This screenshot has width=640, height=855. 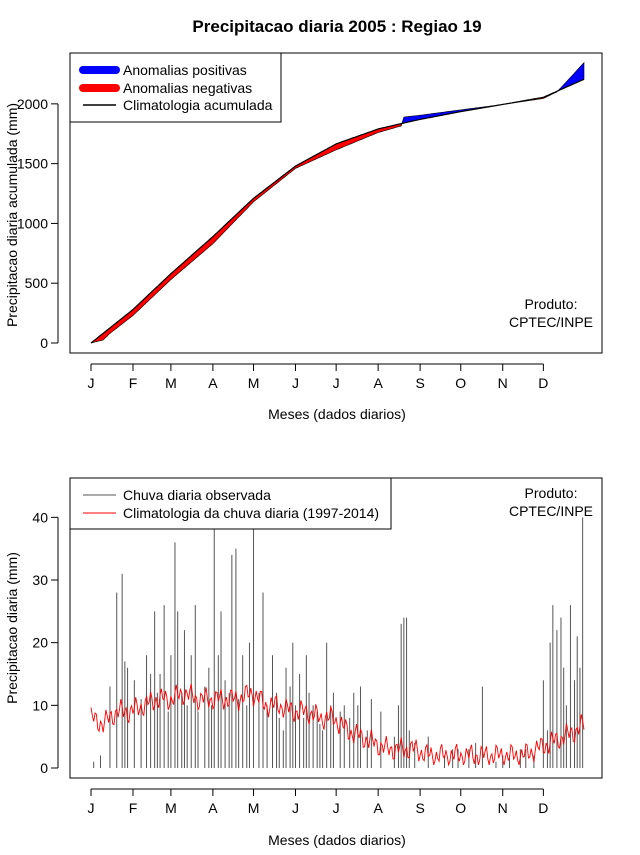 I want to click on y-tick-label: 1500, so click(x=32, y=164).